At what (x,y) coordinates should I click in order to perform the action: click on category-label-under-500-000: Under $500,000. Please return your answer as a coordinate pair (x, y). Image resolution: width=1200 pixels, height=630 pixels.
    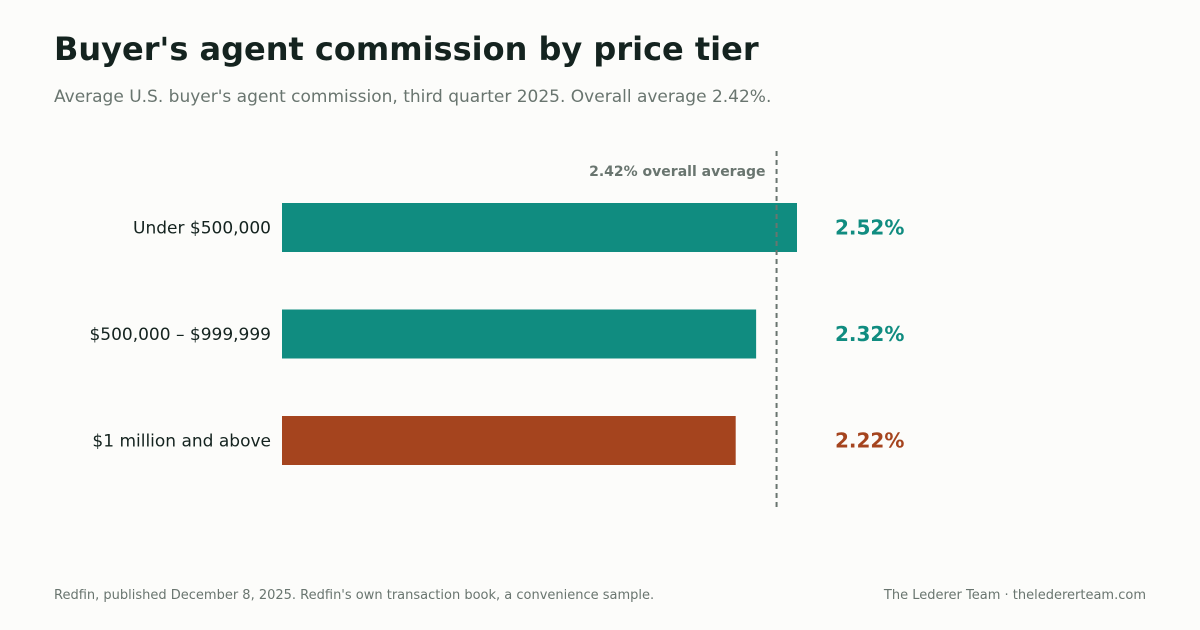
    Looking at the image, I should click on (202, 229).